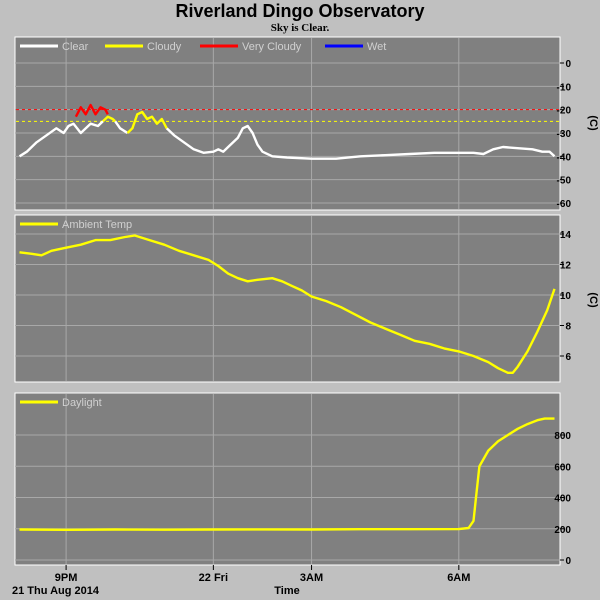 The image size is (600, 600). Describe the element at coordinates (311, 578) in the screenshot. I see `x-tick-label: 3AM` at that location.